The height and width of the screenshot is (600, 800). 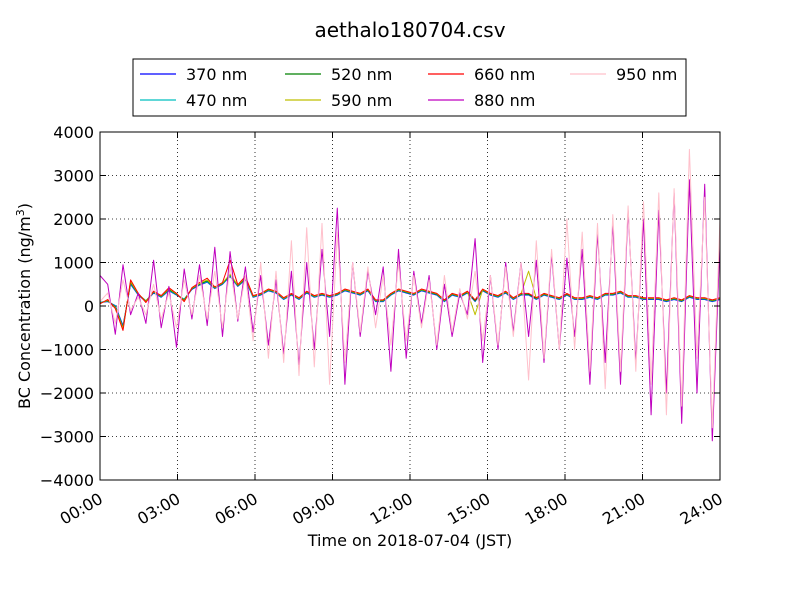 I want to click on legend-label: 880 nm, so click(x=504, y=100).